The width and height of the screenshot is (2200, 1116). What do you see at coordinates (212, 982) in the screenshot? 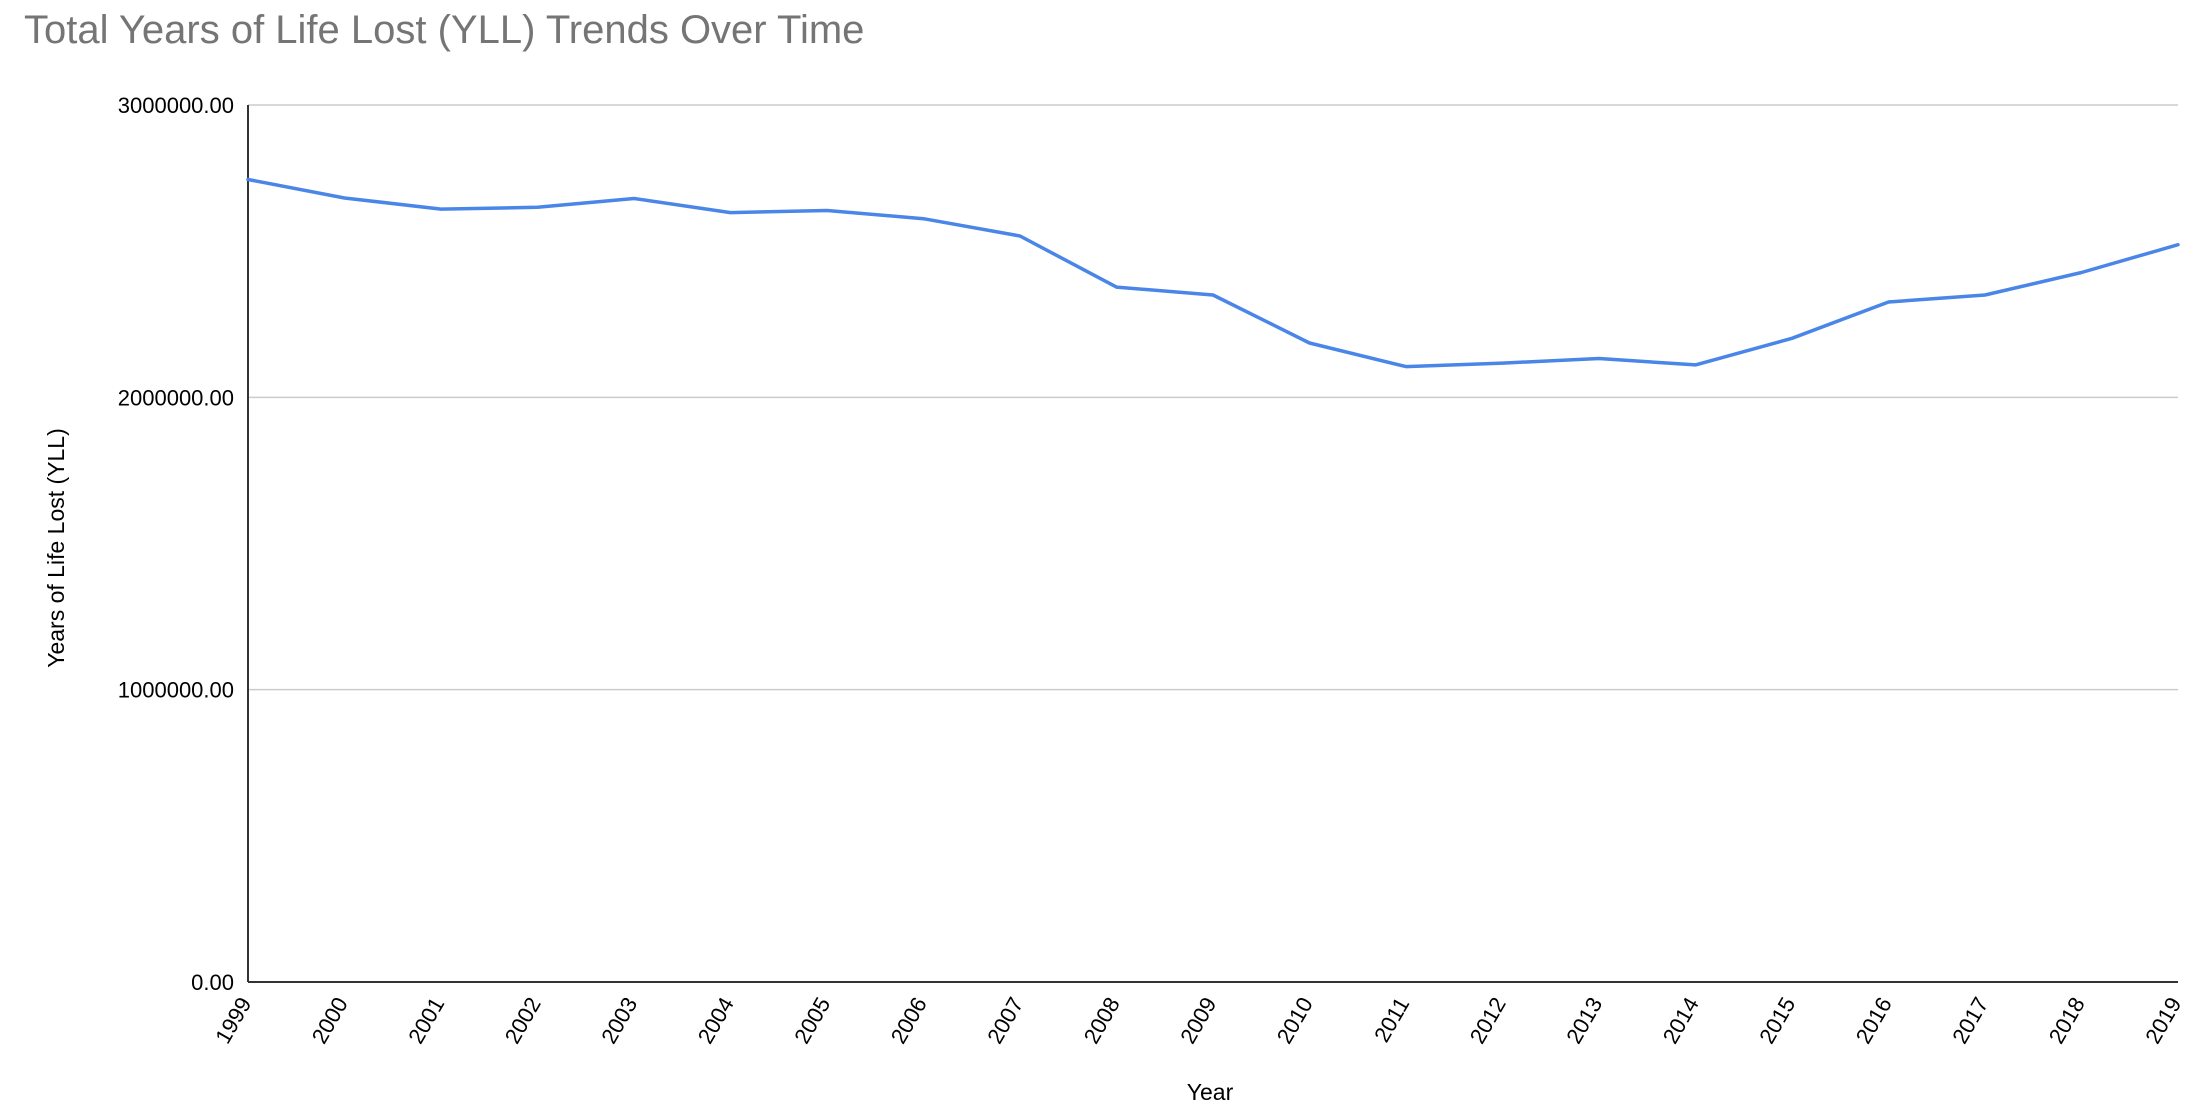
I see `y-tick-label: 0.00` at bounding box center [212, 982].